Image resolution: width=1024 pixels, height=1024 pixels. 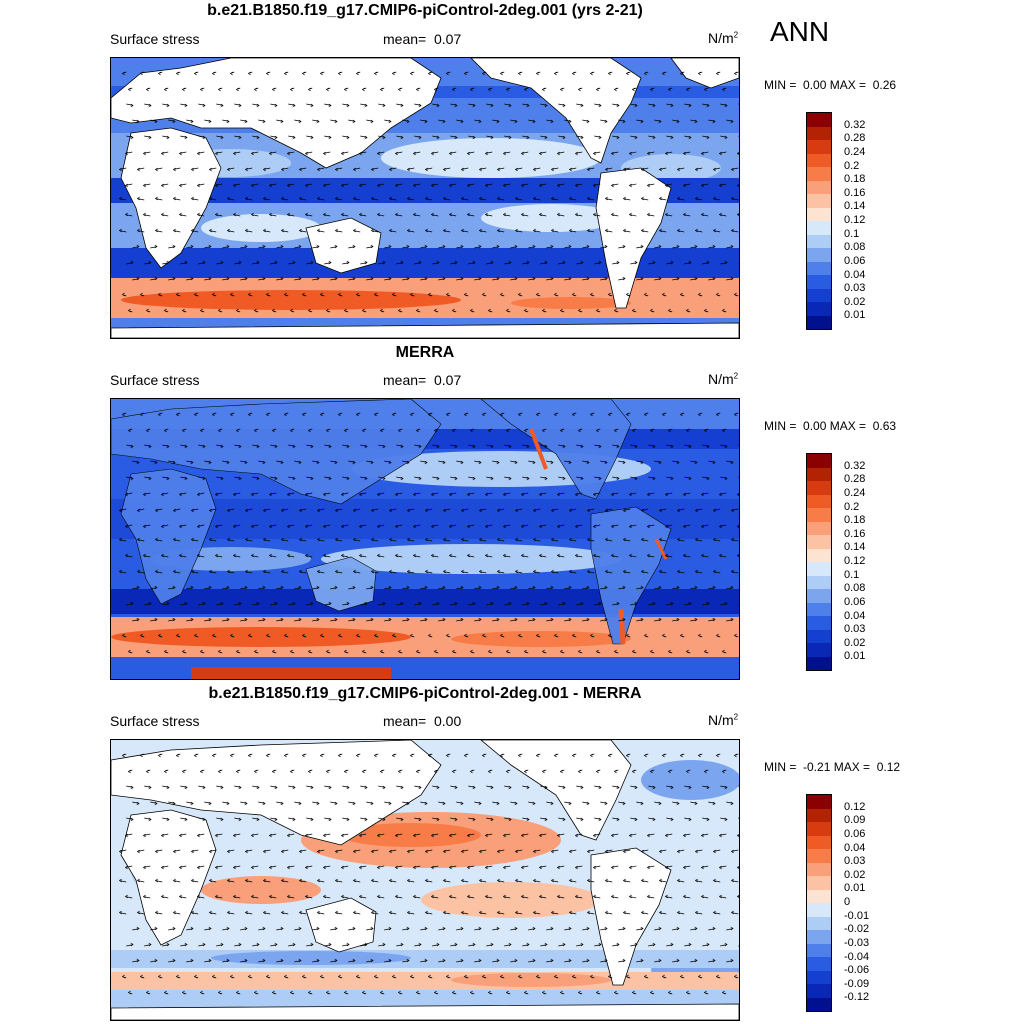 What do you see at coordinates (723, 379) in the screenshot?
I see `units-label-obs: N/m2` at bounding box center [723, 379].